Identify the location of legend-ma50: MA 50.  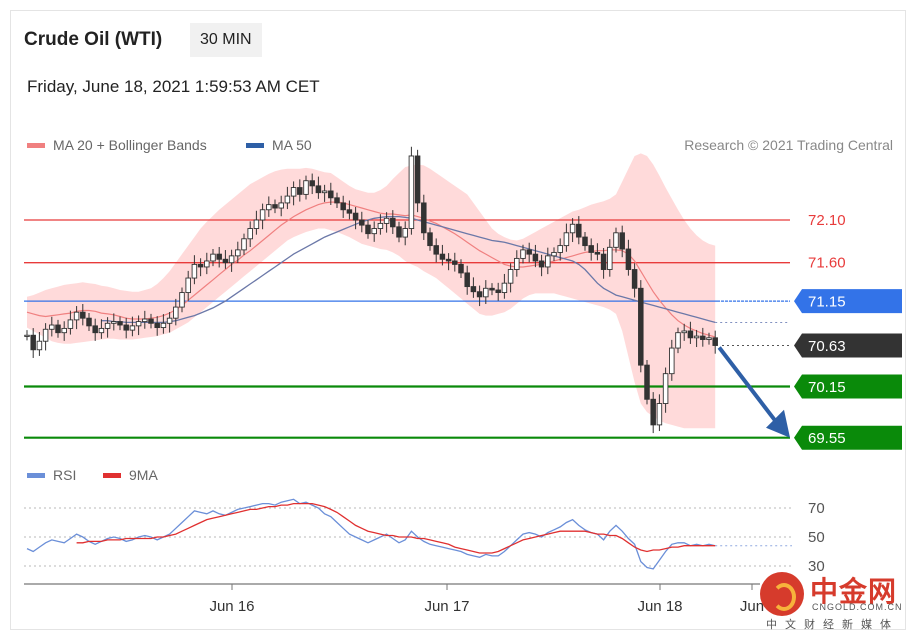
(279, 145).